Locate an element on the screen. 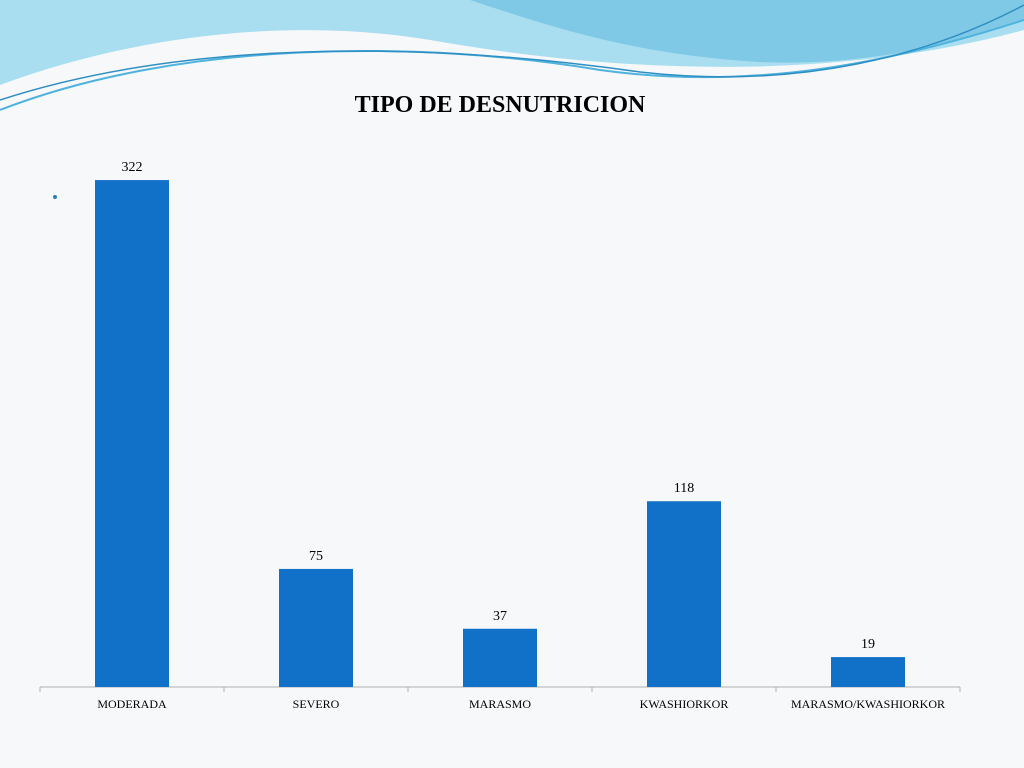 The height and width of the screenshot is (768, 1024). bar-marasmo is located at coordinates (500, 657).